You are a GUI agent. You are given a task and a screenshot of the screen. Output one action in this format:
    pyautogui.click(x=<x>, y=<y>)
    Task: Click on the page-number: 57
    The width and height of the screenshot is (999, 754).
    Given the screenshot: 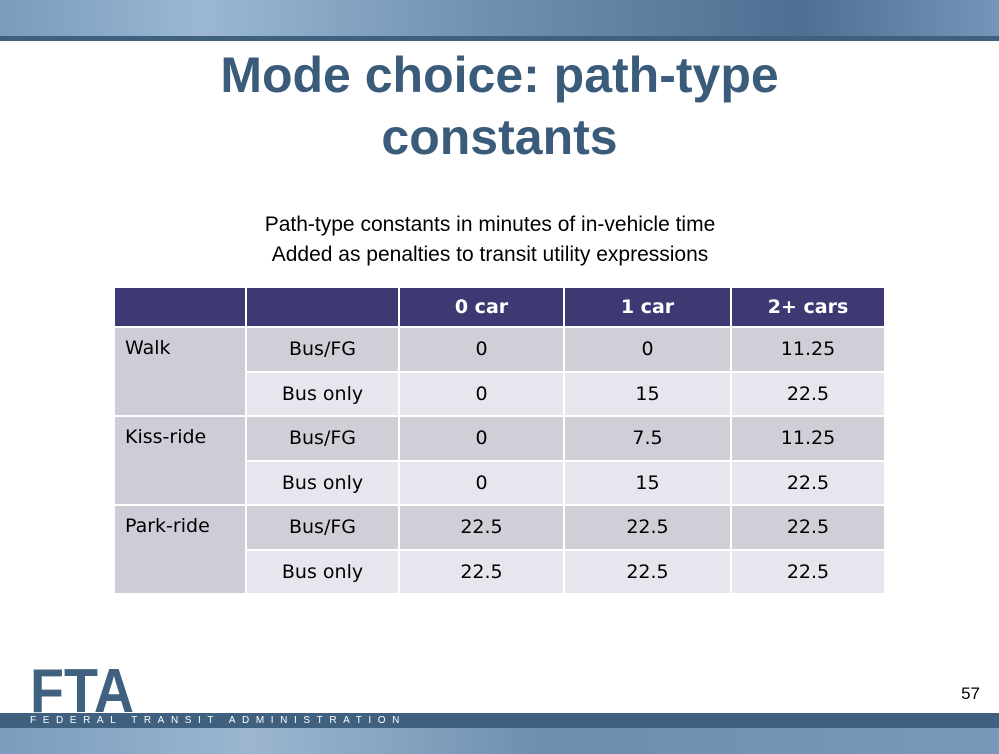 What is the action you would take?
    pyautogui.click(x=970, y=693)
    